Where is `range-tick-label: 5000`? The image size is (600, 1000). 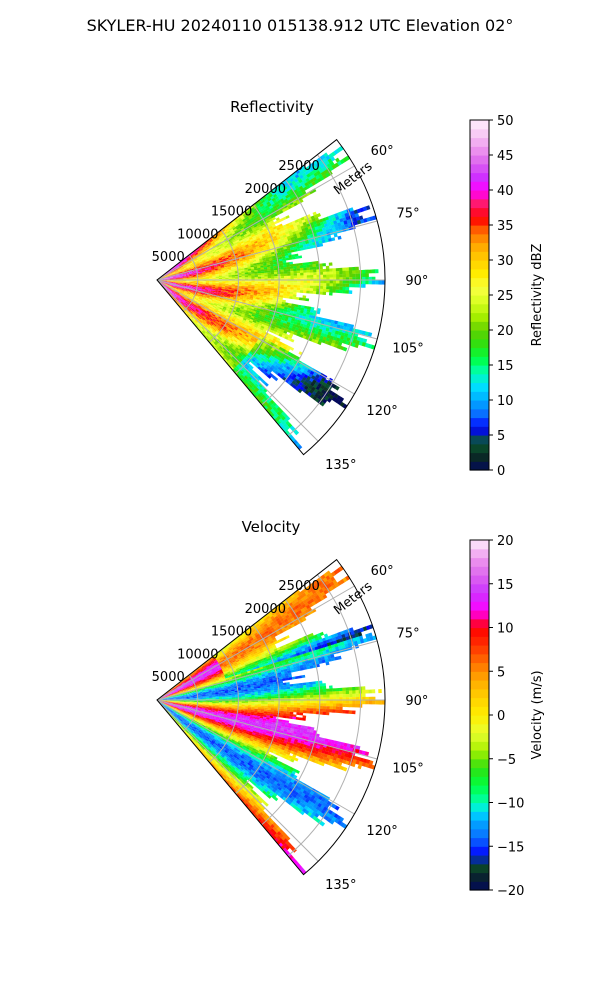 range-tick-label: 5000 is located at coordinates (168, 257).